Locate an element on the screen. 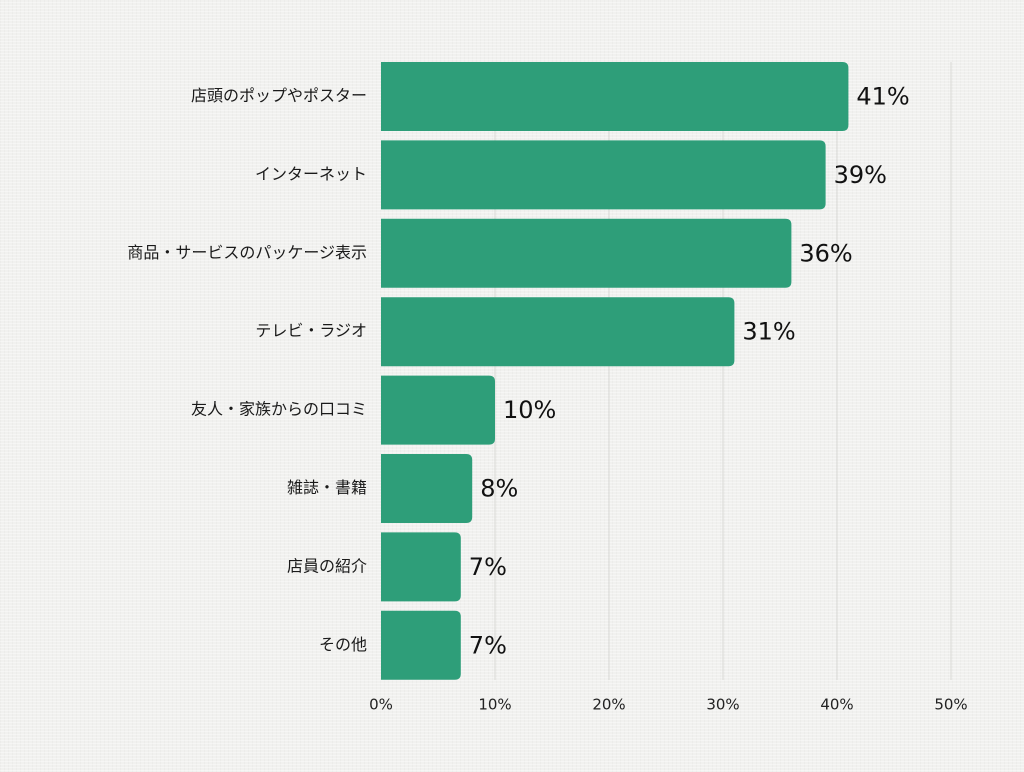  x-tick-label-40: 40% is located at coordinates (836, 705).